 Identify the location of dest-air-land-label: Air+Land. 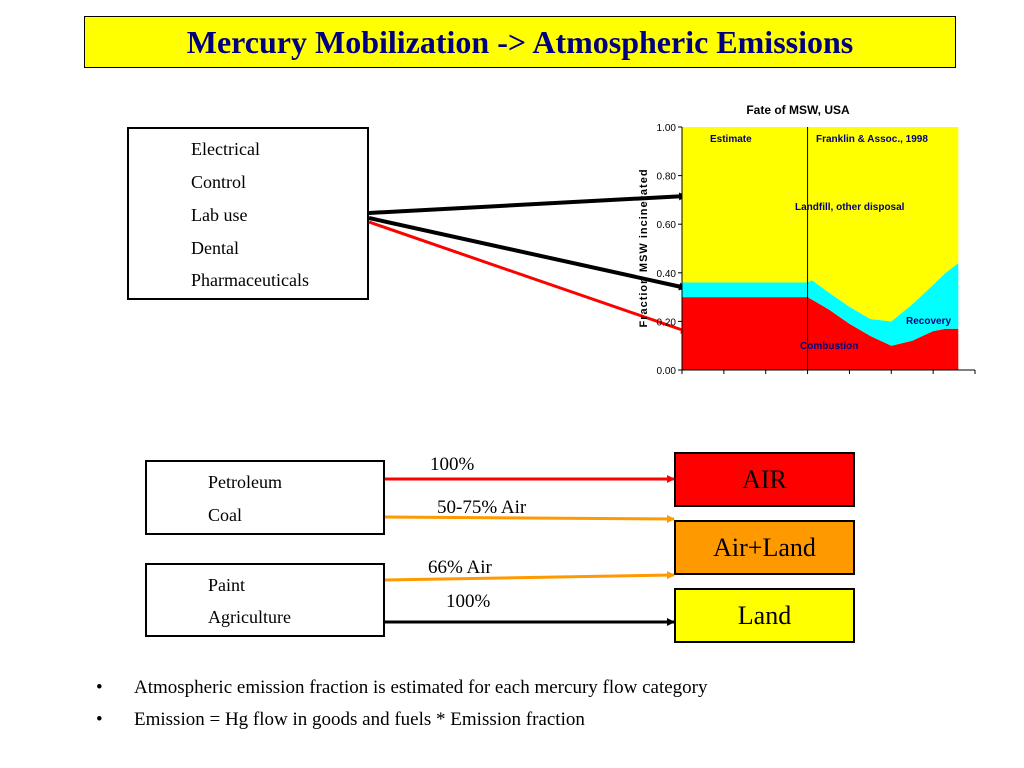
(764, 547).